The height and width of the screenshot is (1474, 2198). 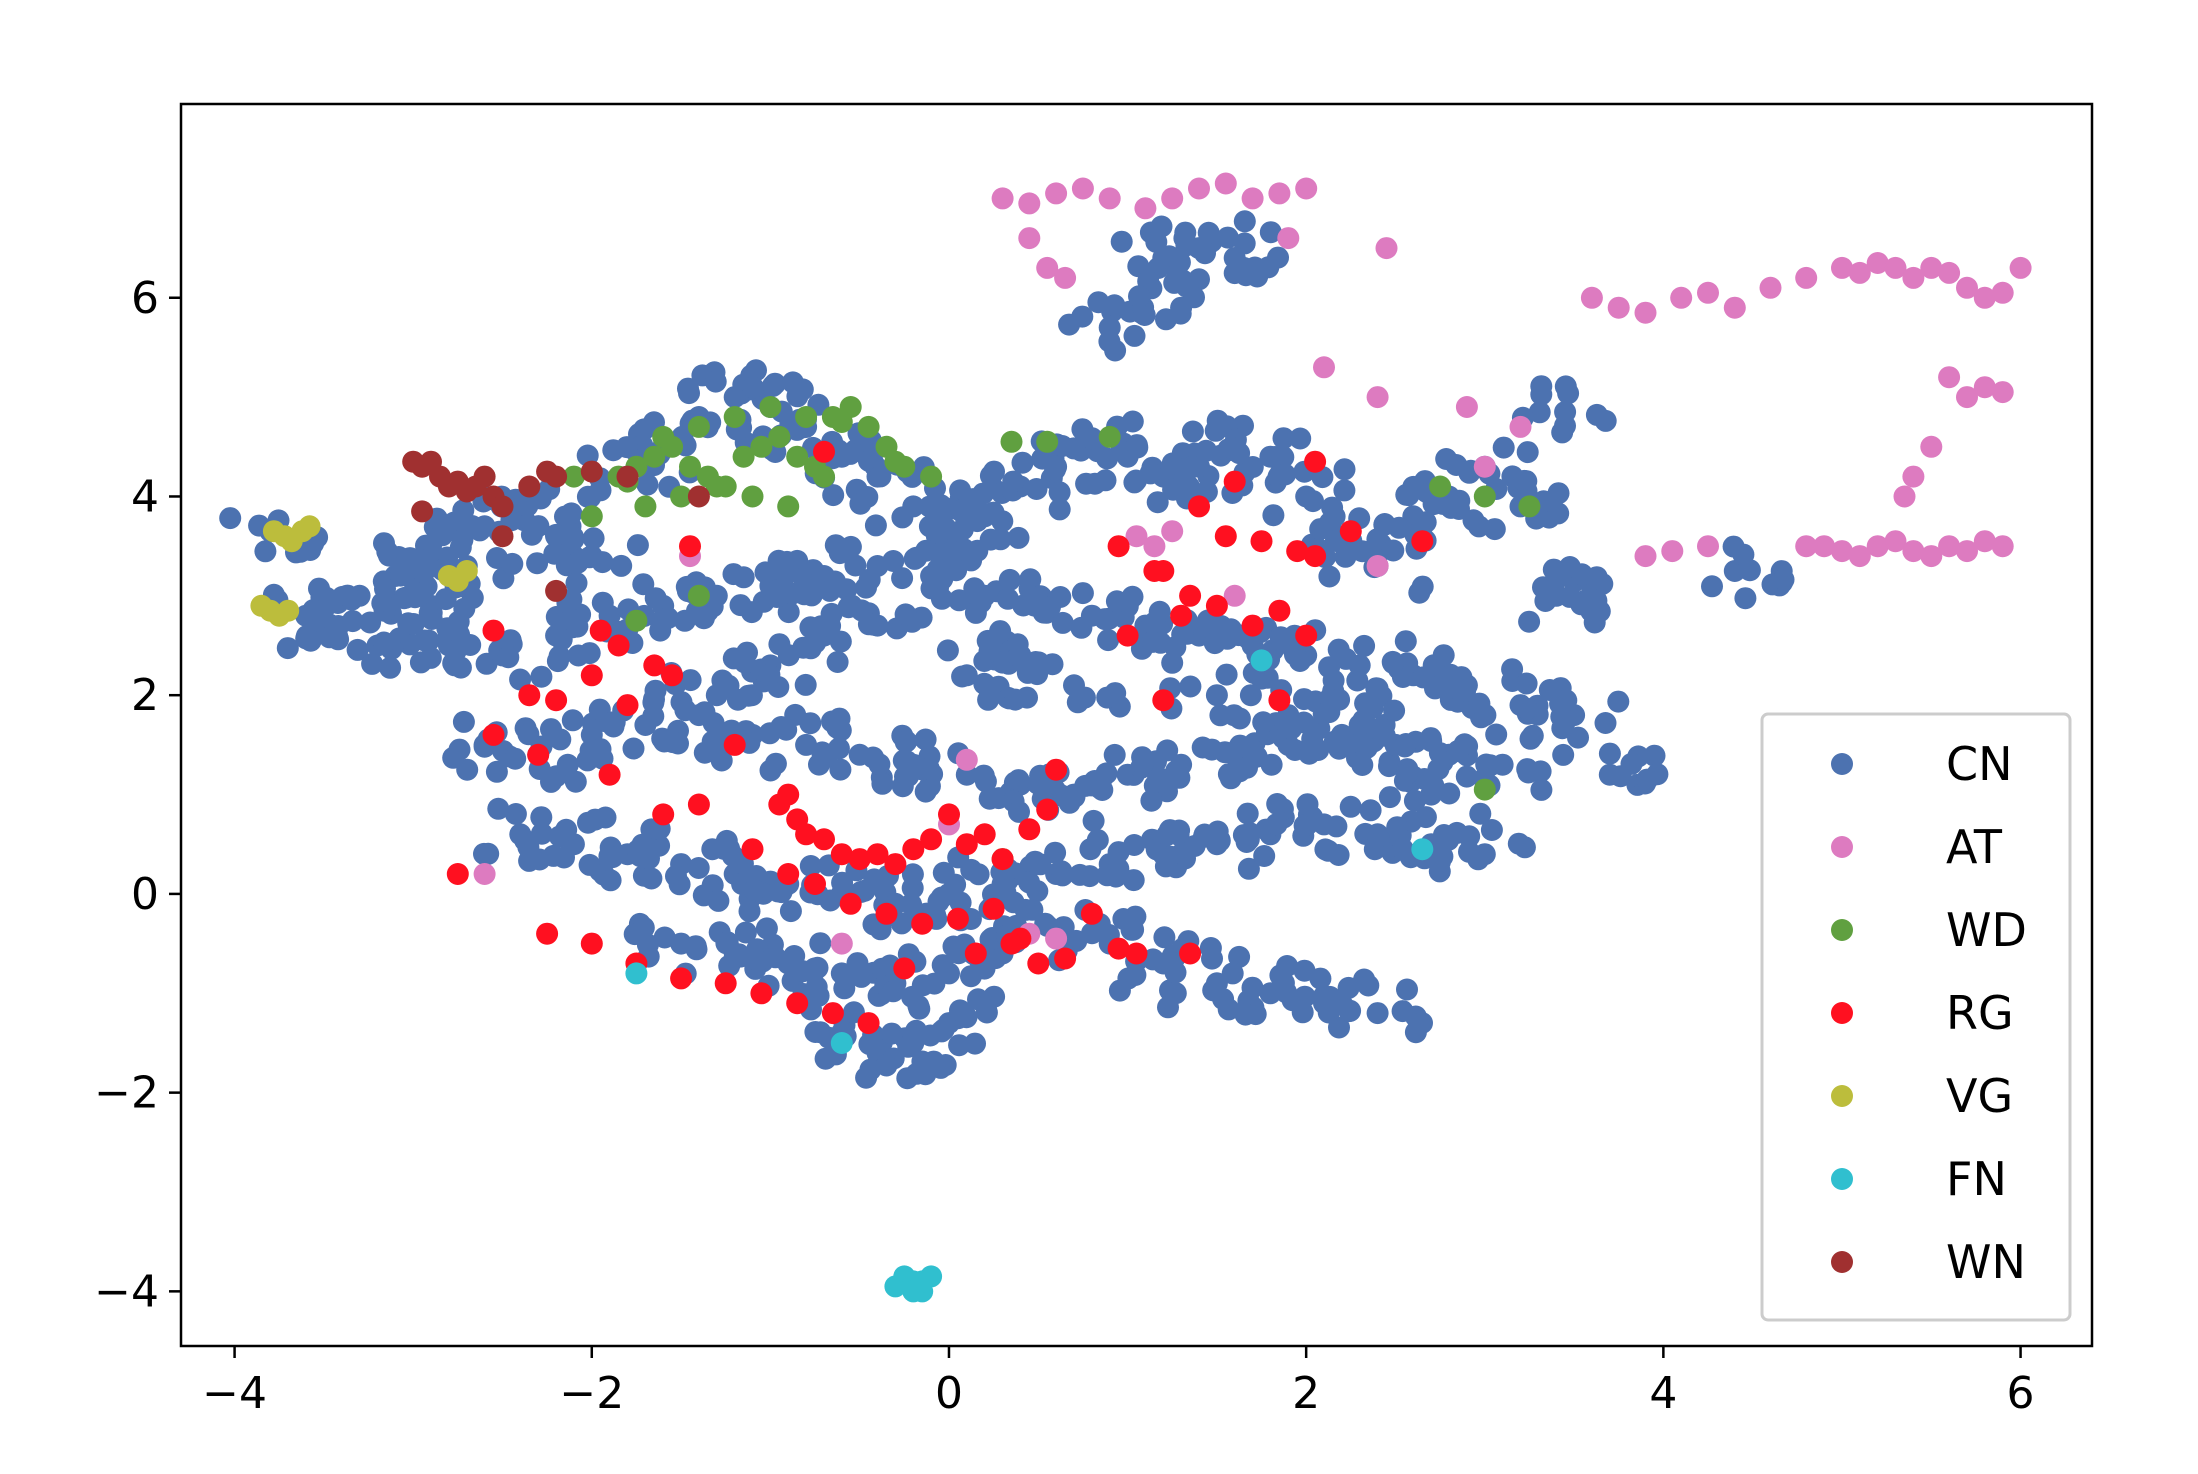 I want to click on legend-label-rg: RG, so click(x=1980, y=1013).